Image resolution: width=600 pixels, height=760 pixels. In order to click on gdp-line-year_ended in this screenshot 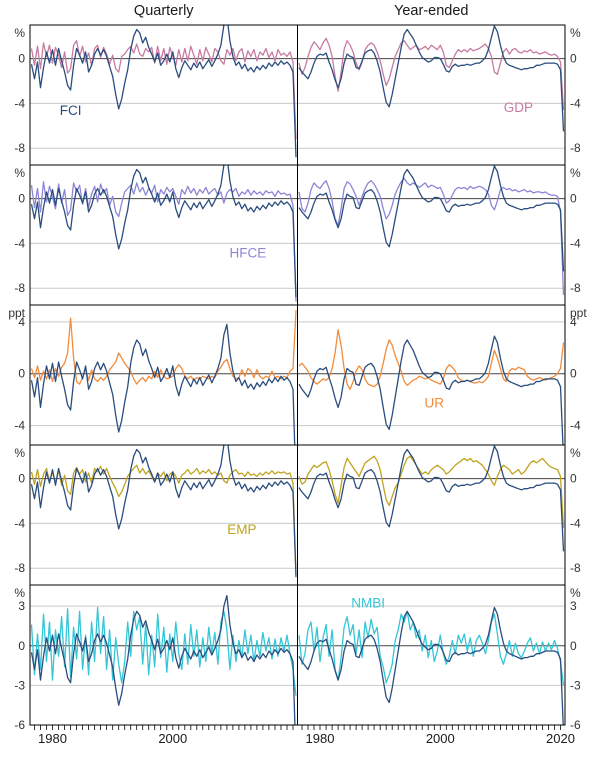, I will do `click(431, 74)`.